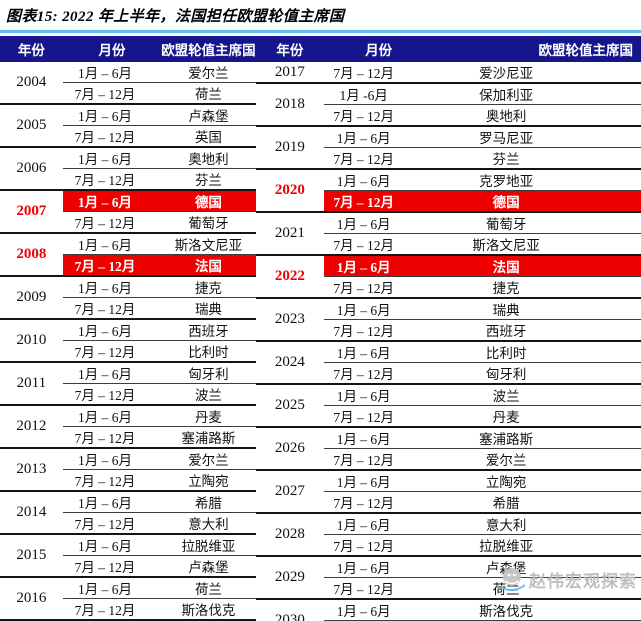 Image resolution: width=641 pixels, height=621 pixels. I want to click on table-row: 2015 1月 – 6月 拉脱维亚, so click(128, 555).